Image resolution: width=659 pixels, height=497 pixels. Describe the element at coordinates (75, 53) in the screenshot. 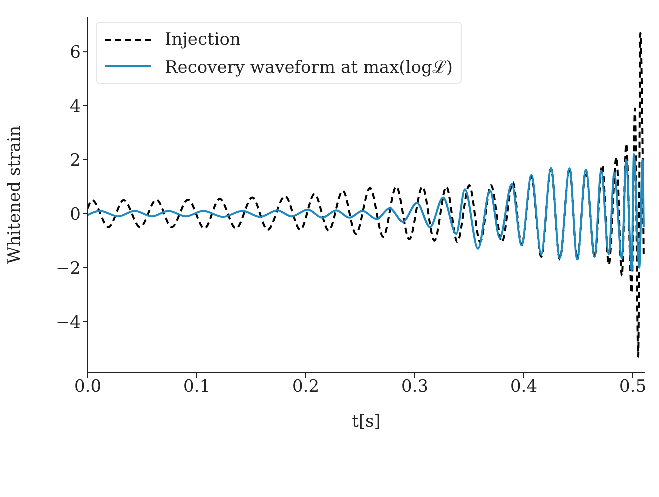

I see `y-tick-label: 6` at that location.